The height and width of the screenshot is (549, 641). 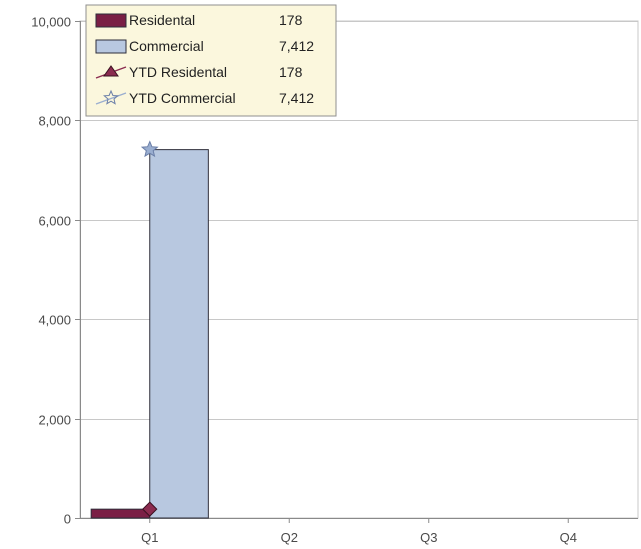 What do you see at coordinates (162, 20) in the screenshot?
I see `legend-label-residental: Residental` at bounding box center [162, 20].